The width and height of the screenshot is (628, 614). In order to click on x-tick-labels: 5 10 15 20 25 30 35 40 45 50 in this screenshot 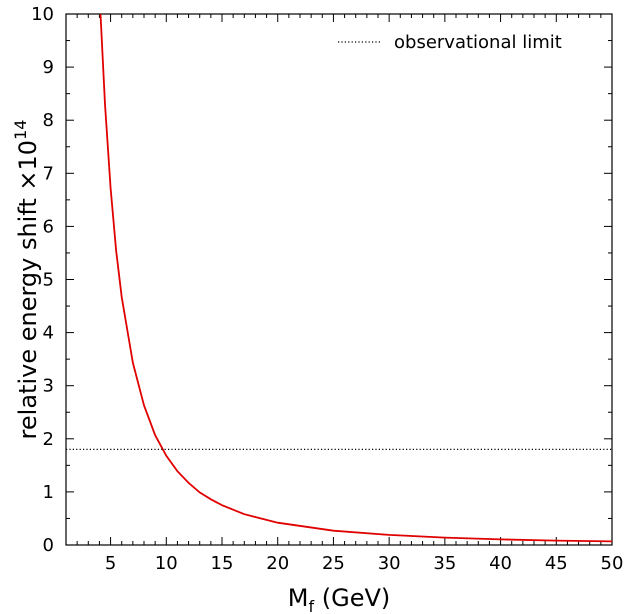, I will do `click(364, 563)`.